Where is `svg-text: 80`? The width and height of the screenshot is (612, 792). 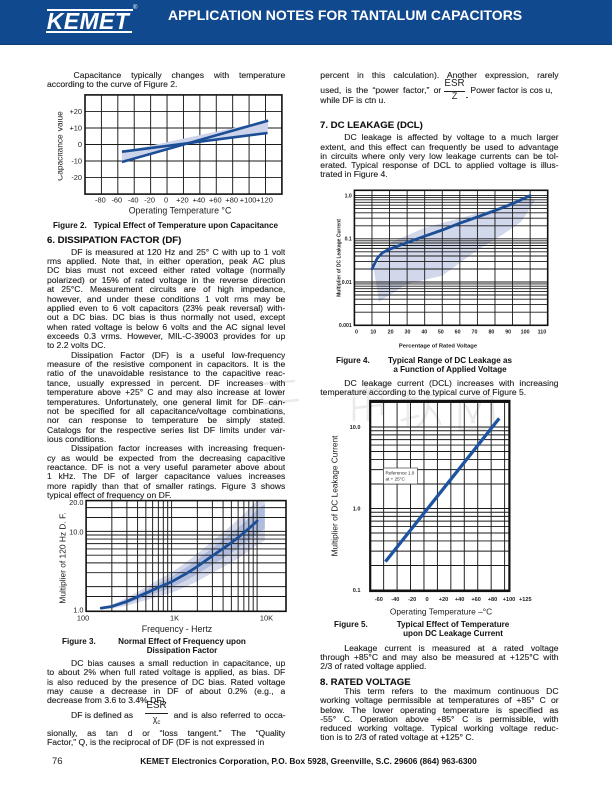
svg-text: 80 is located at coordinates (491, 333).